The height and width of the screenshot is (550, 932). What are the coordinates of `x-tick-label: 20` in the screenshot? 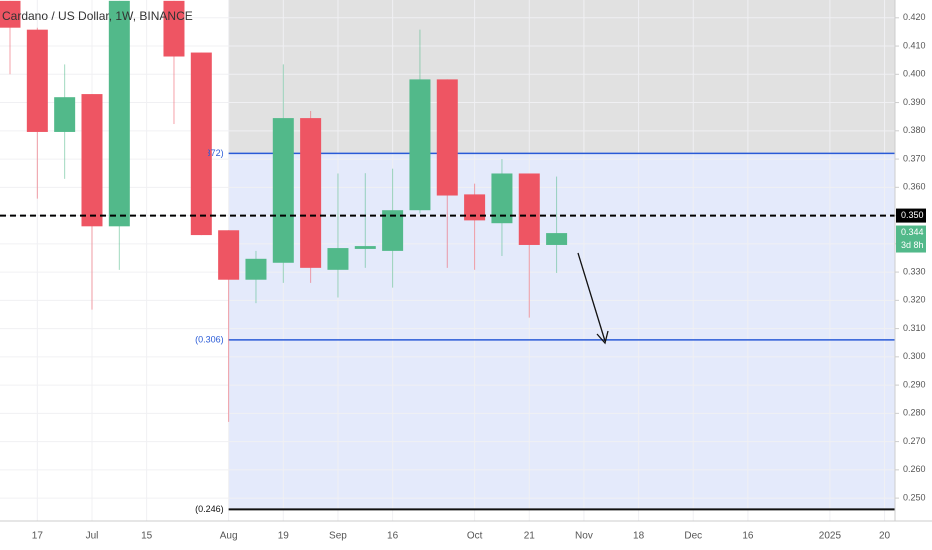 It's located at (885, 536).